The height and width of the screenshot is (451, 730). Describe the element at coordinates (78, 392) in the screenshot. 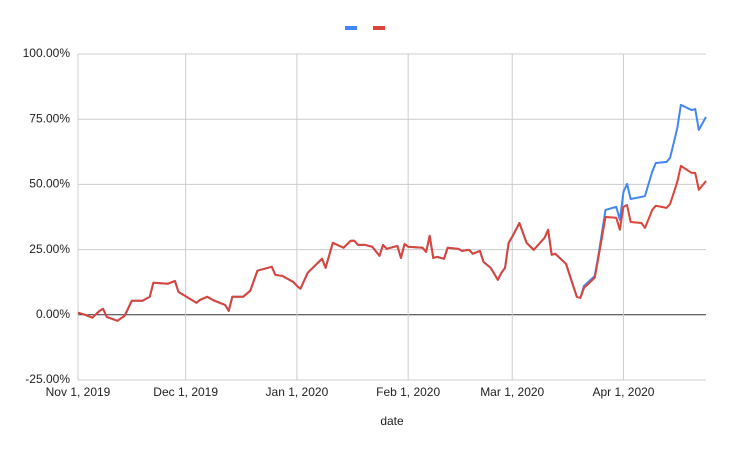

I see `x-tick-label: Nov 1, 2019` at that location.